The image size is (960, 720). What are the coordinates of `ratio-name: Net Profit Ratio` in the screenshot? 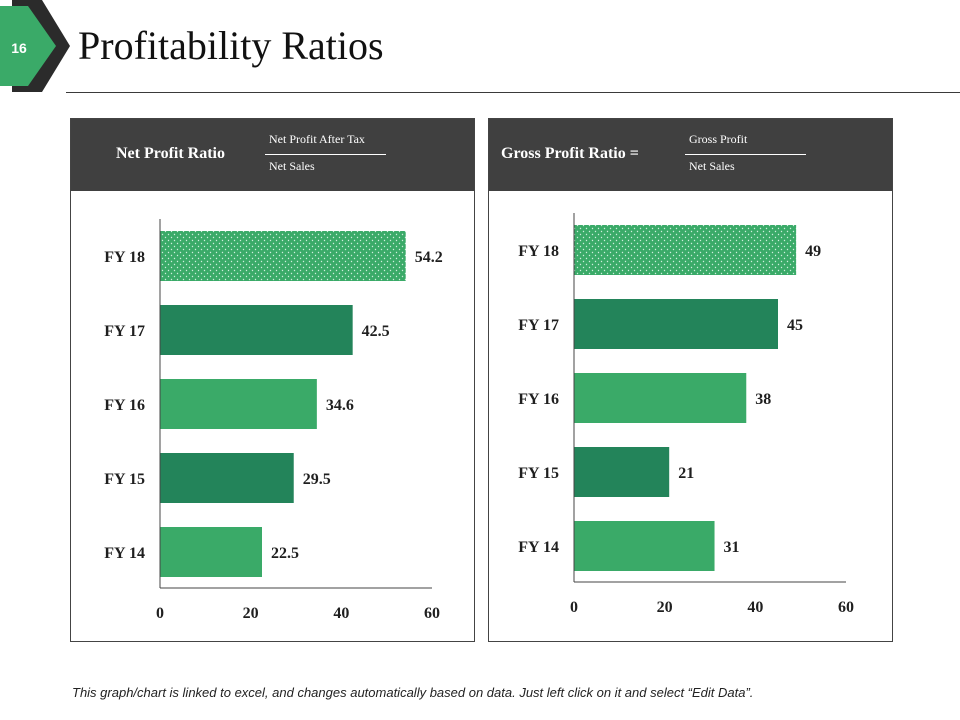 It's located at (170, 153).